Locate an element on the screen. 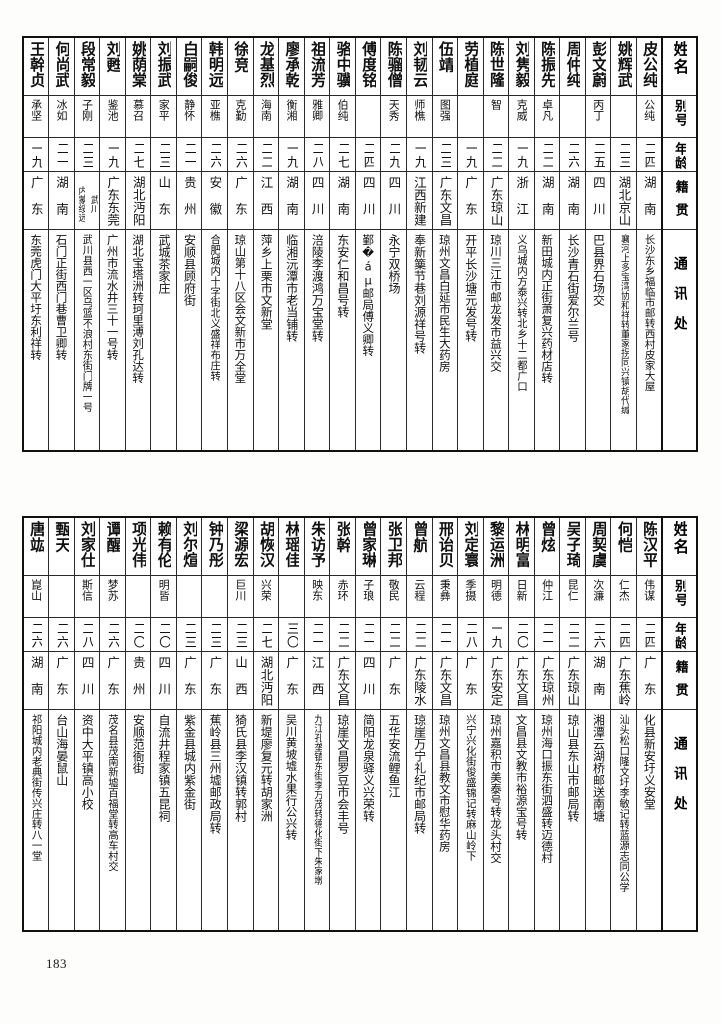  cell-alias: 图强 is located at coordinates (445, 116).